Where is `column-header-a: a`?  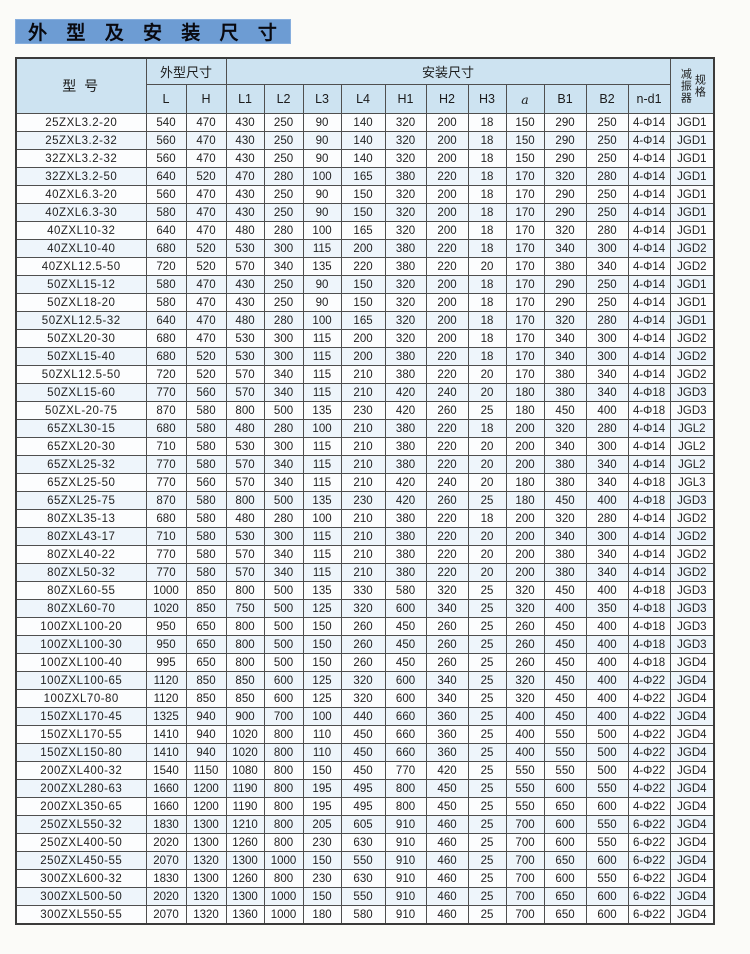 column-header-a: a is located at coordinates (525, 99).